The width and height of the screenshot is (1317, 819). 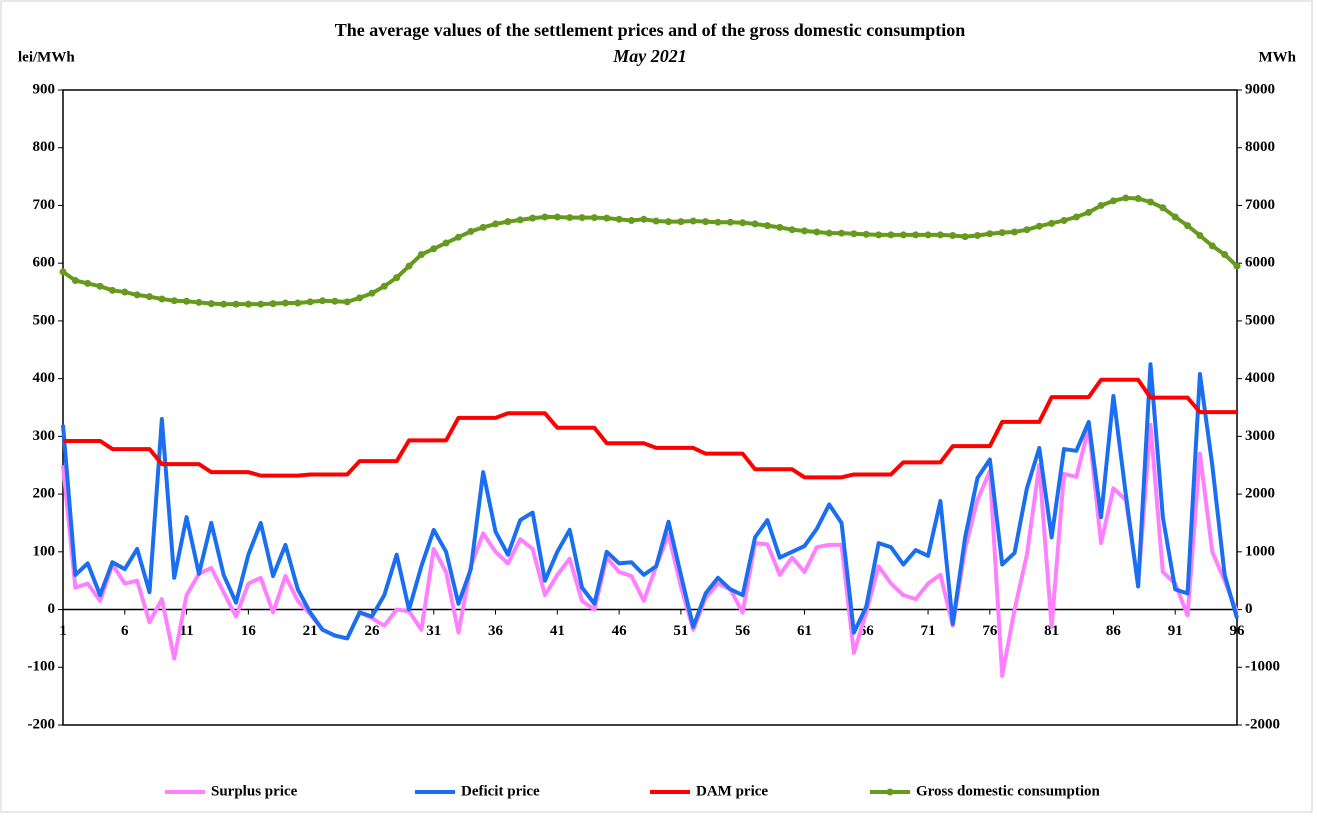 I want to click on x-tick-label: 31, so click(x=433, y=631).